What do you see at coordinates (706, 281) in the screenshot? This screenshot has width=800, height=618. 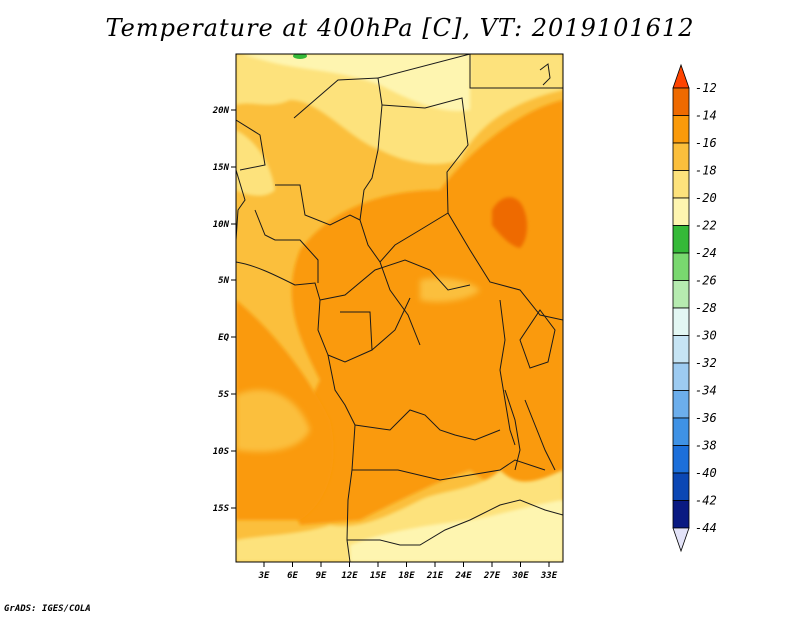 I see `colorbar-label: -26` at bounding box center [706, 281].